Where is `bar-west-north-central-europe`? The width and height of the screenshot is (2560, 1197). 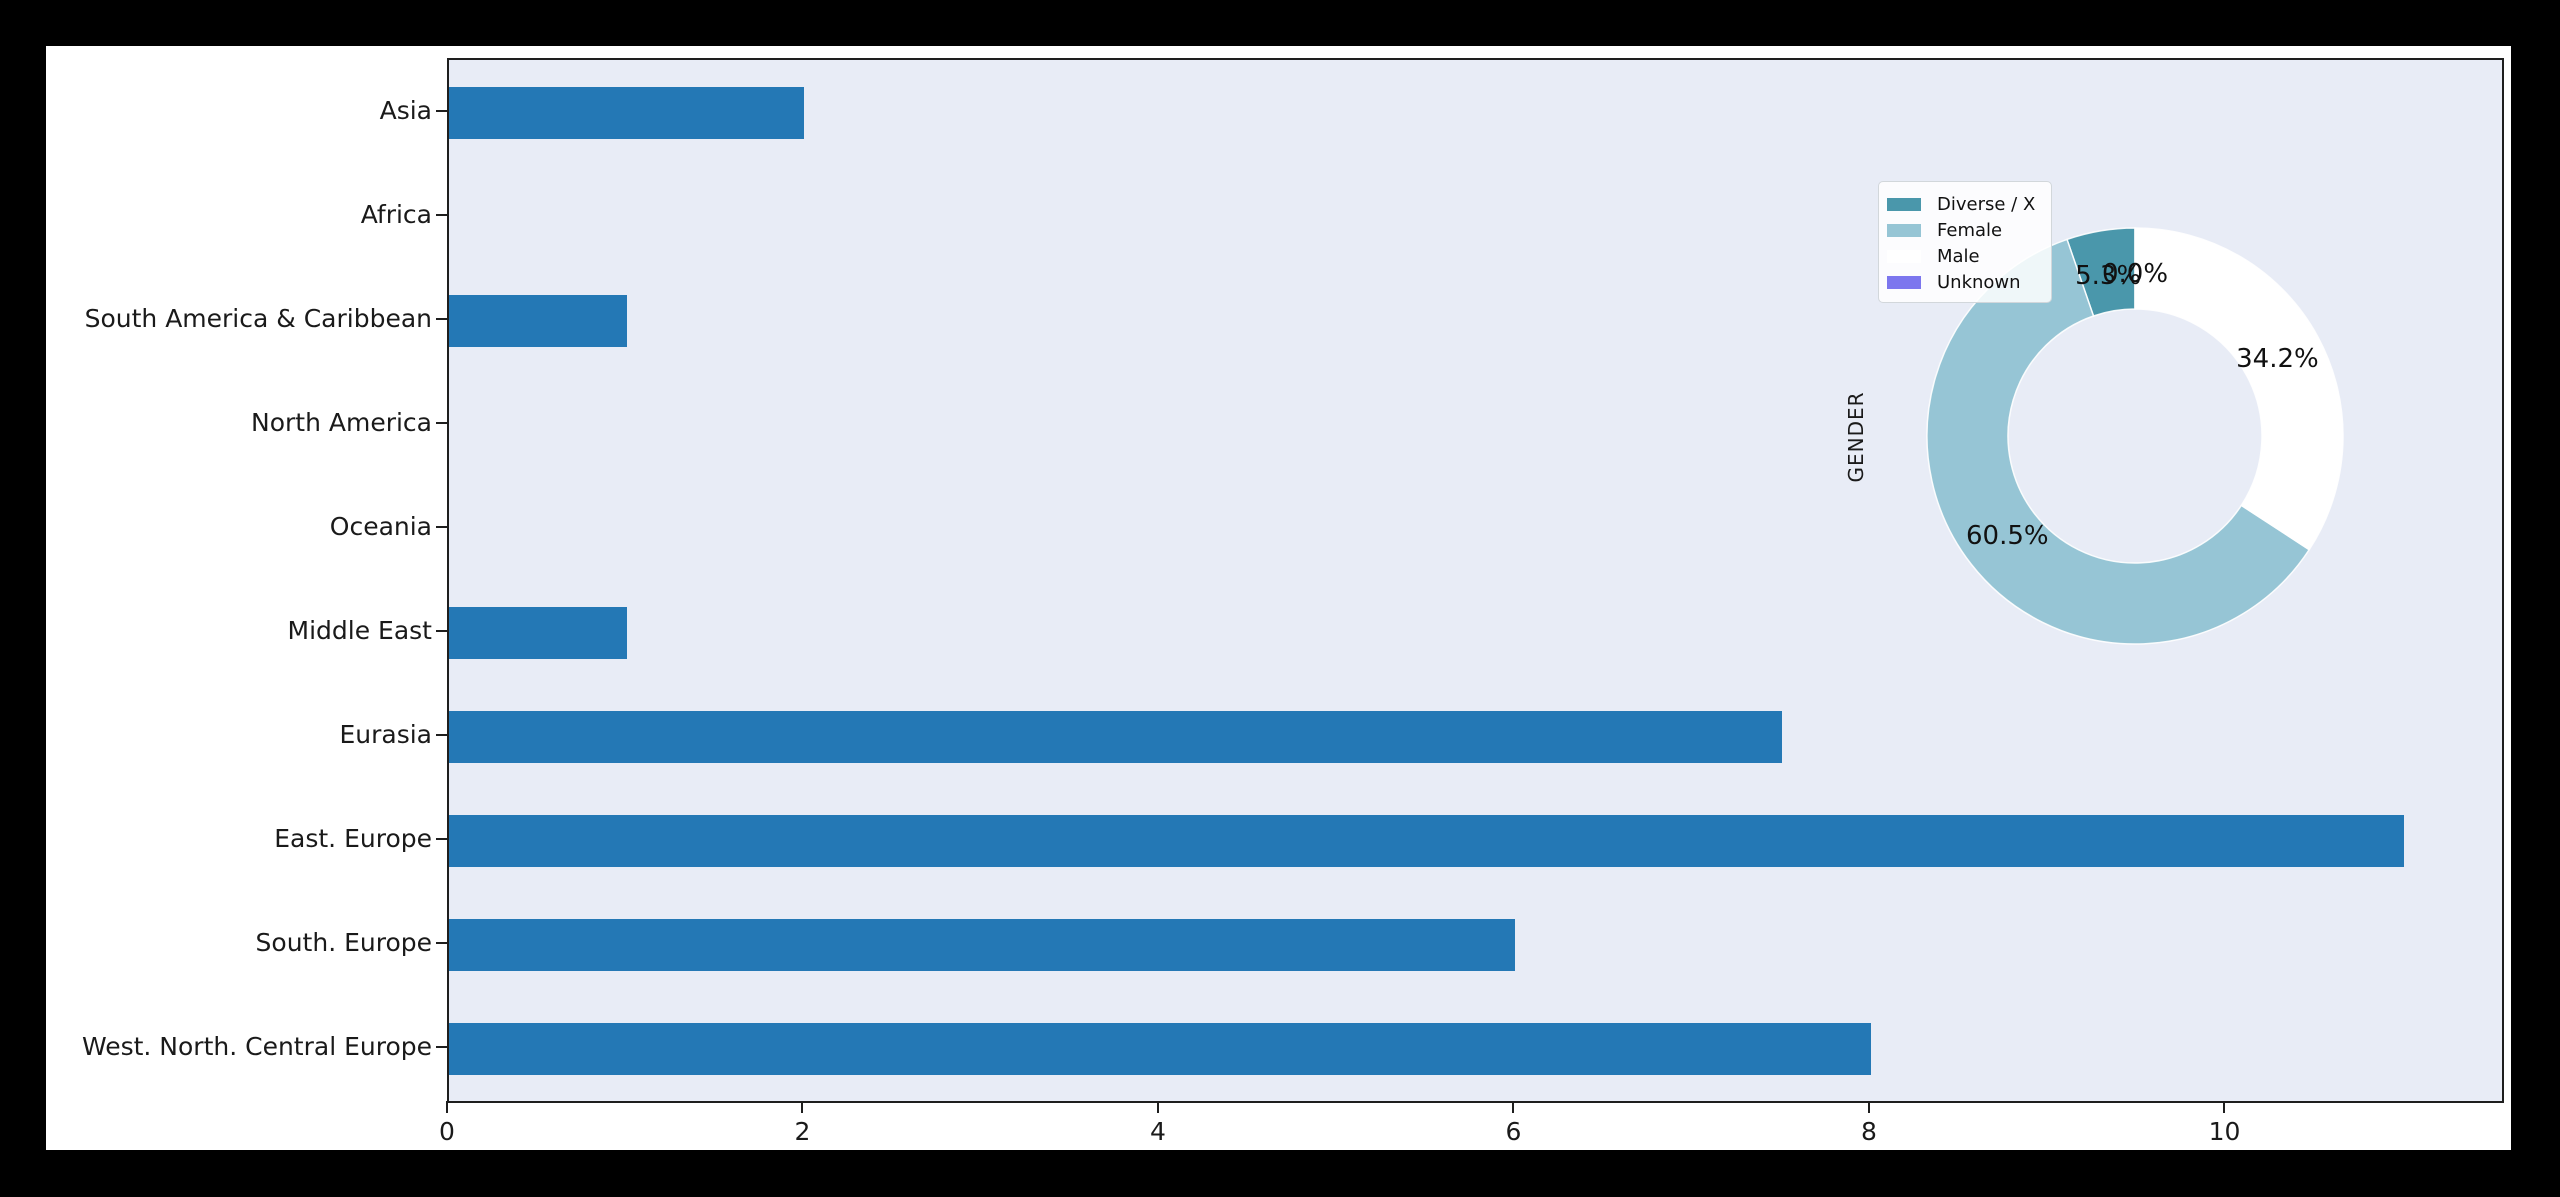
bar-west-north-central-europe is located at coordinates (1160, 1049).